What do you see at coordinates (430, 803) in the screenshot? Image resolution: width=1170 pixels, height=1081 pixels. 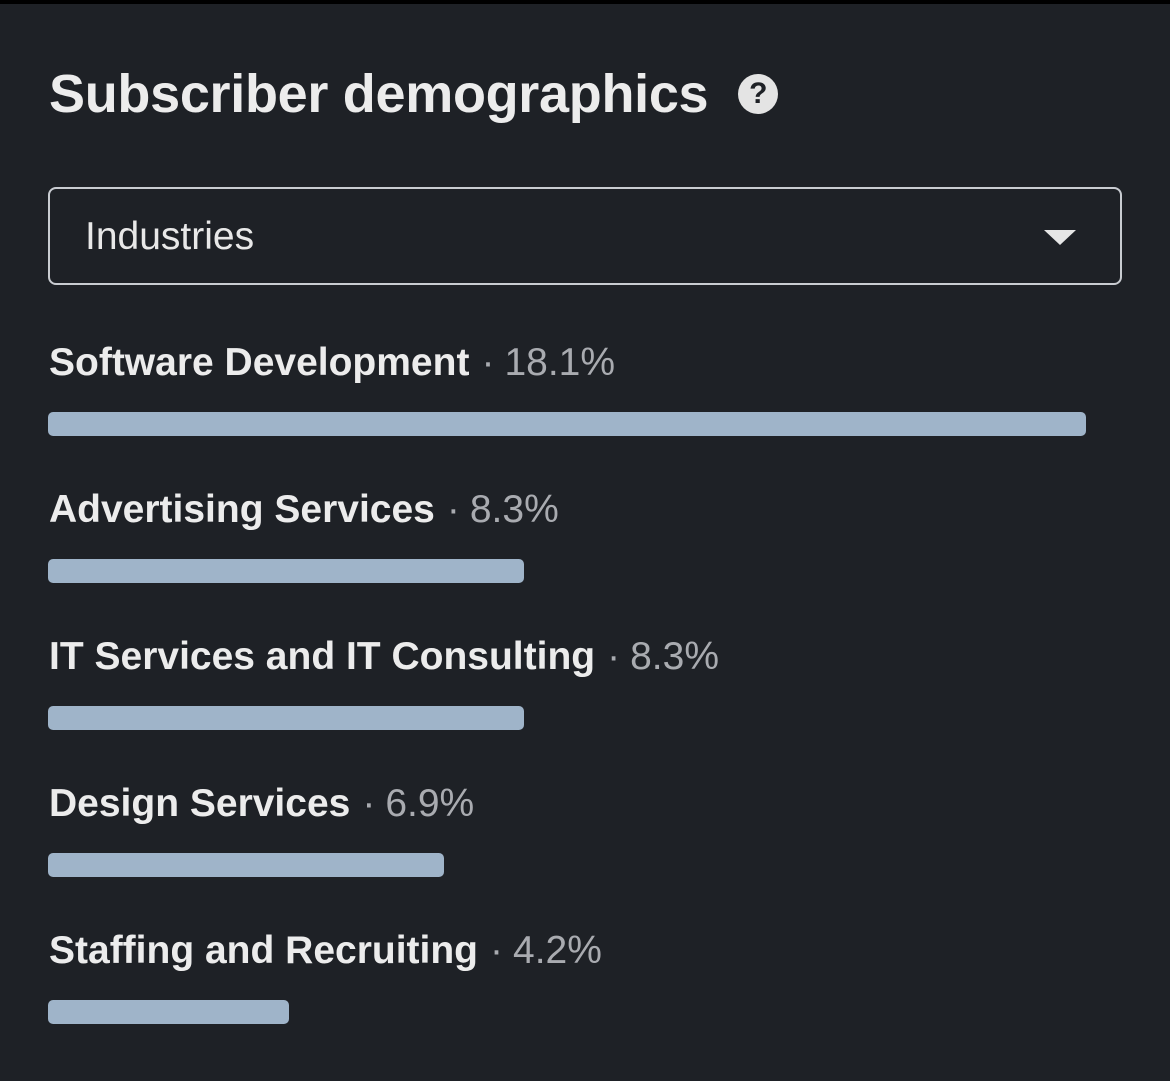 I see `item-percent: 6.9%` at bounding box center [430, 803].